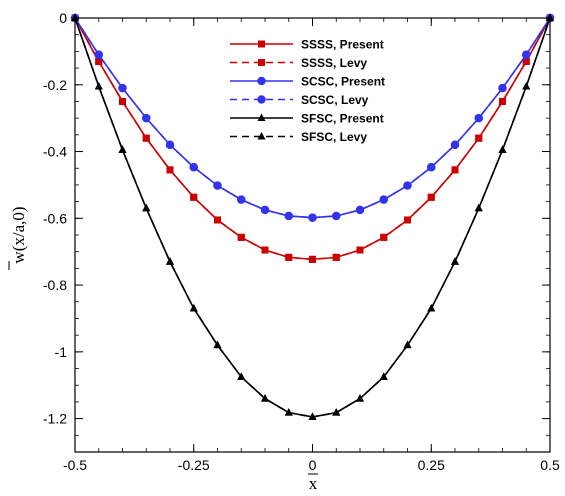 The height and width of the screenshot is (496, 565). I want to click on legend-item-ssss-levy: SSSS, Levy, so click(298, 63).